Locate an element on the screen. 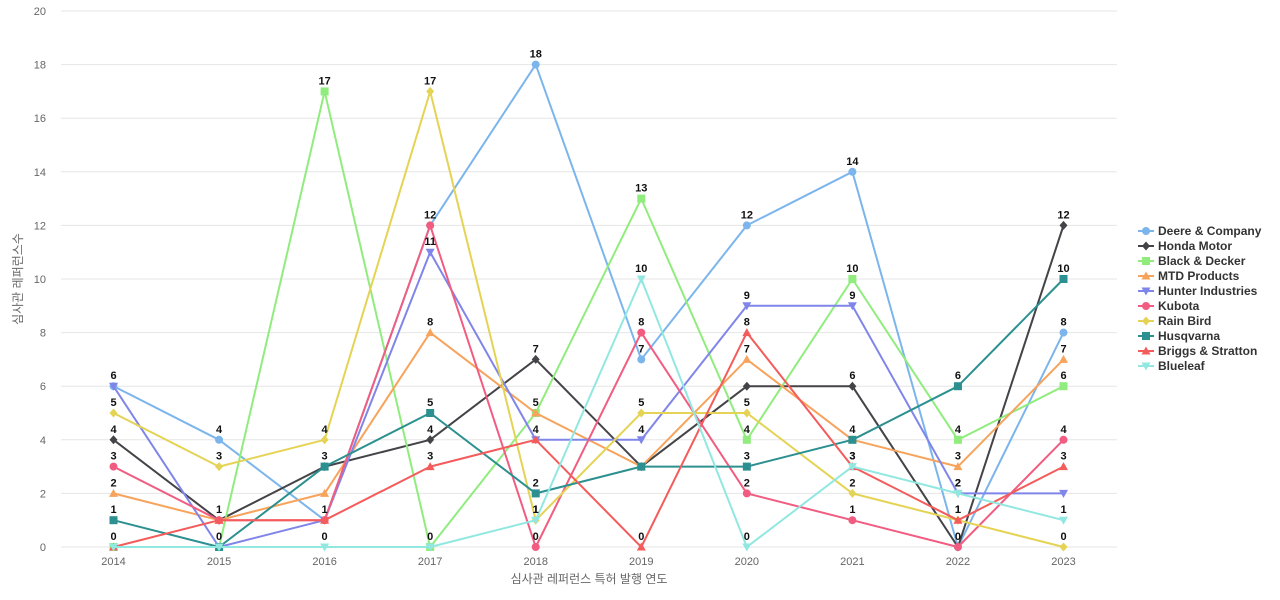 This screenshot has width=1280, height=600. legend-item-briggs-and-stratton: Briggs & Stratton is located at coordinates (1197, 351).